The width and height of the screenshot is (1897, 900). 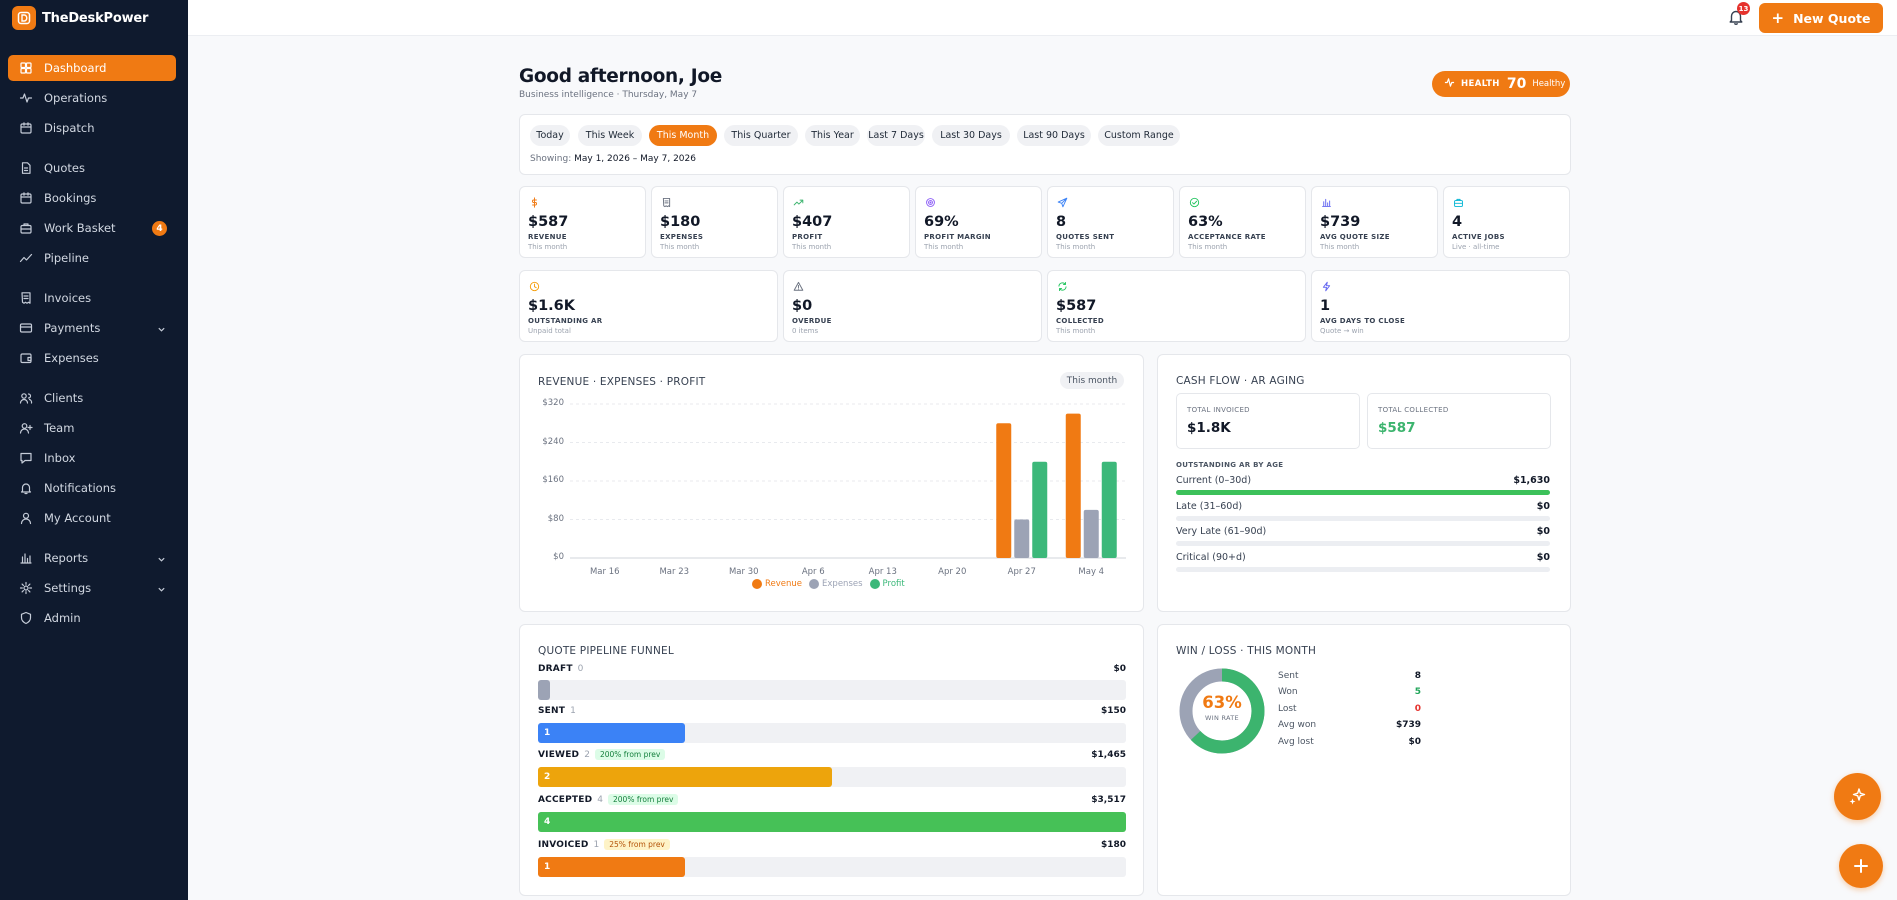 I want to click on health-label: HEALTH, so click(x=1480, y=84).